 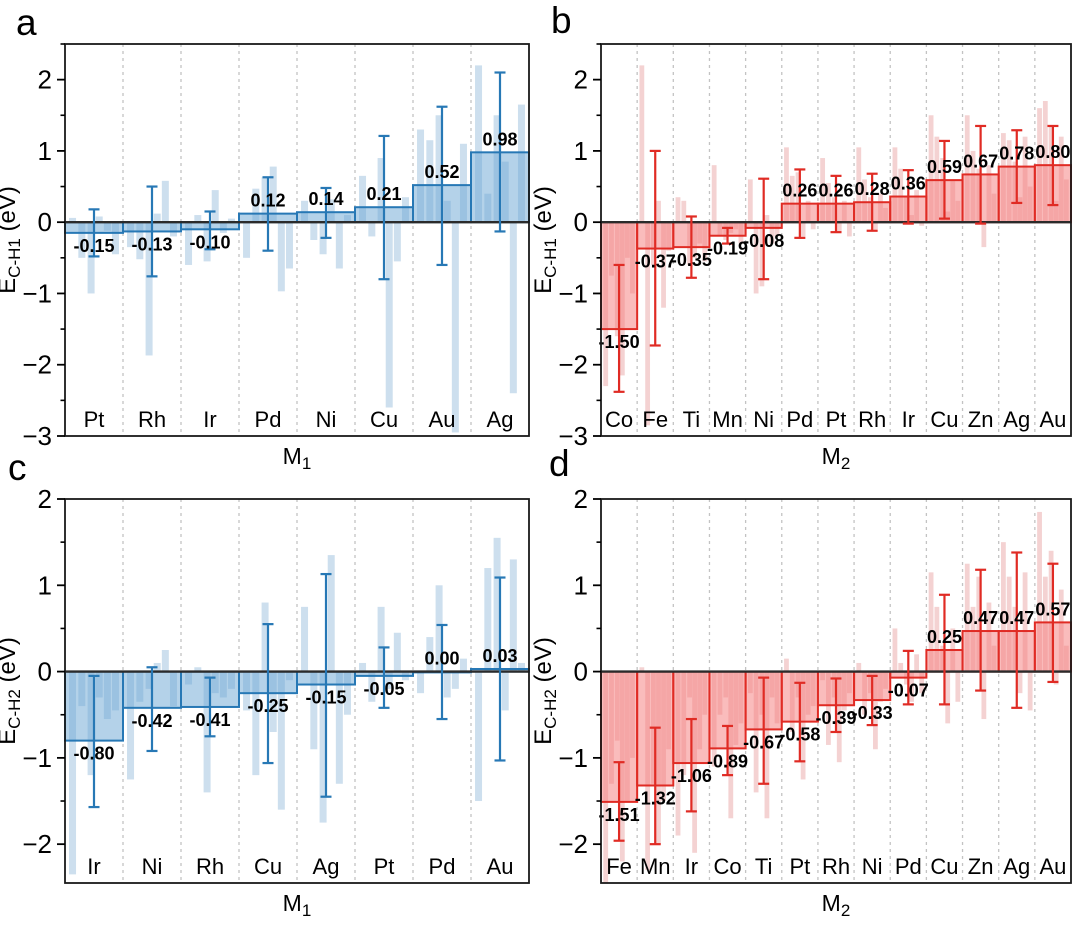 What do you see at coordinates (767, 219) in the screenshot?
I see `background-bar-Ni` at bounding box center [767, 219].